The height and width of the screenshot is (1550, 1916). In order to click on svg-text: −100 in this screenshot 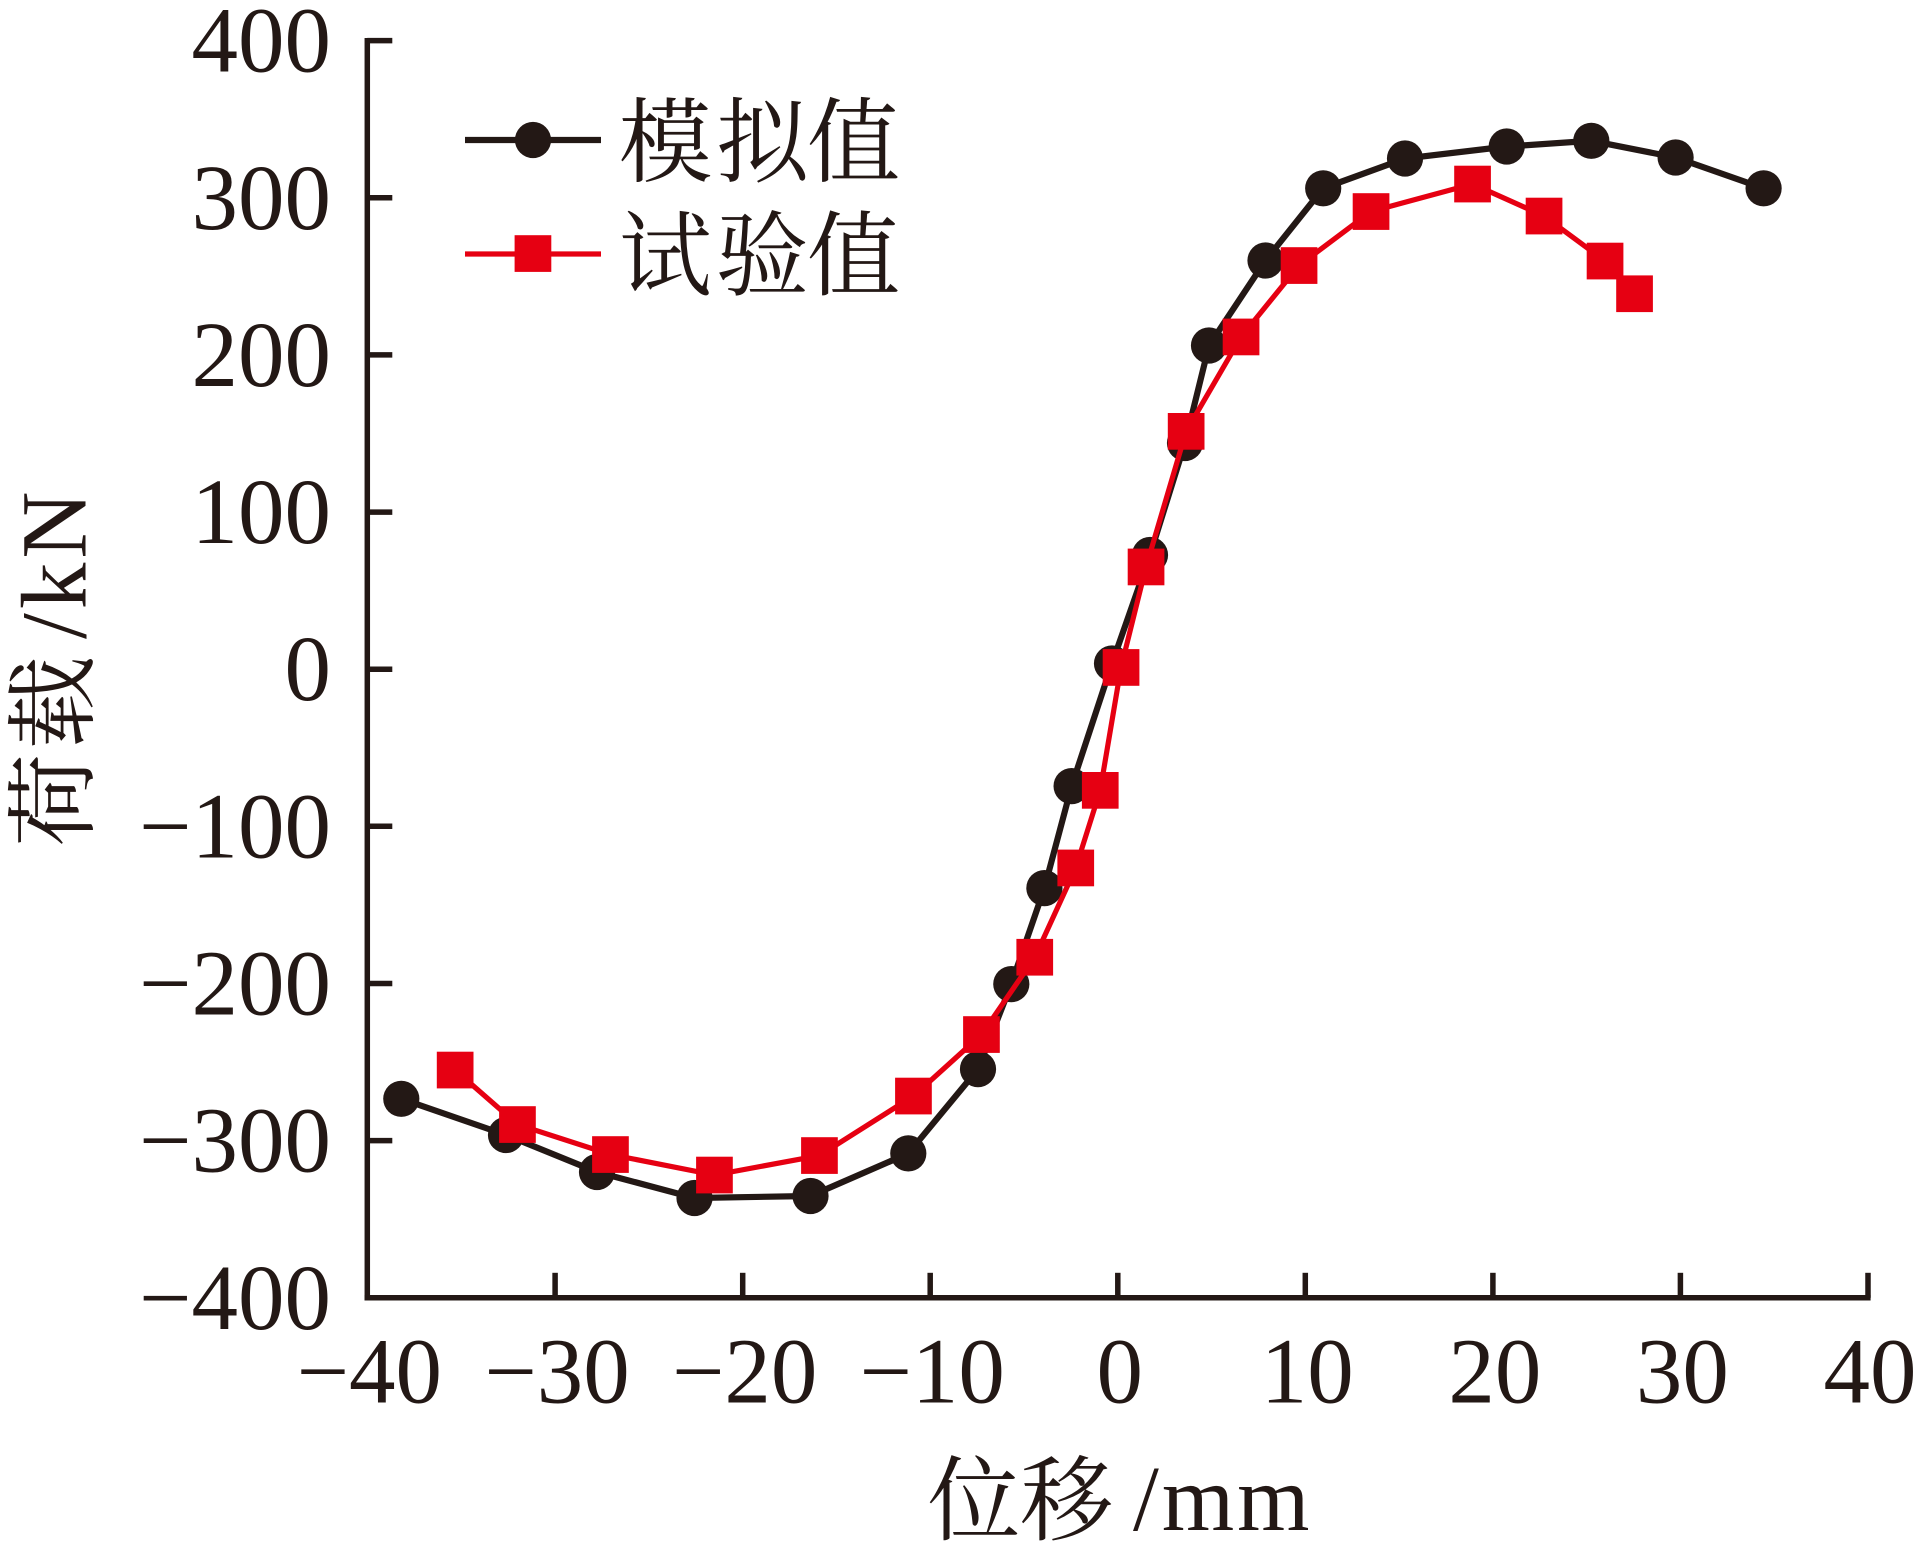, I will do `click(235, 826)`.